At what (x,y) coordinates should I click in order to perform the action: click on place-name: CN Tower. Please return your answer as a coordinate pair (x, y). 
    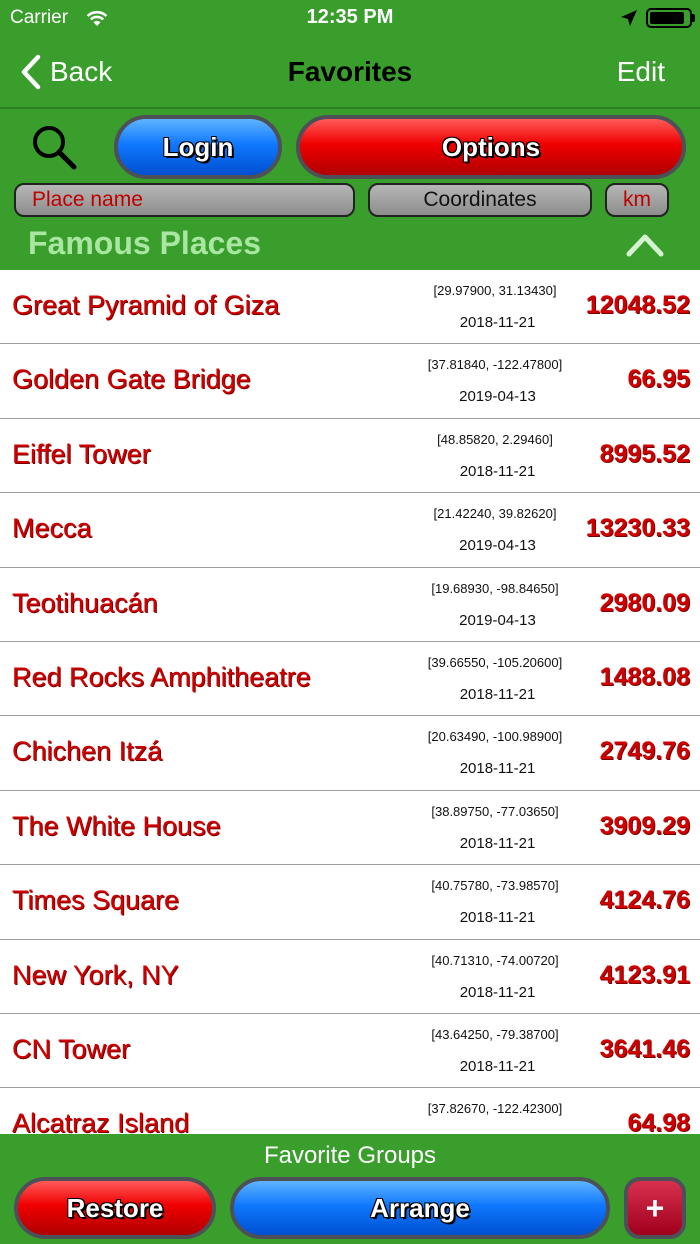
    Looking at the image, I should click on (71, 1048).